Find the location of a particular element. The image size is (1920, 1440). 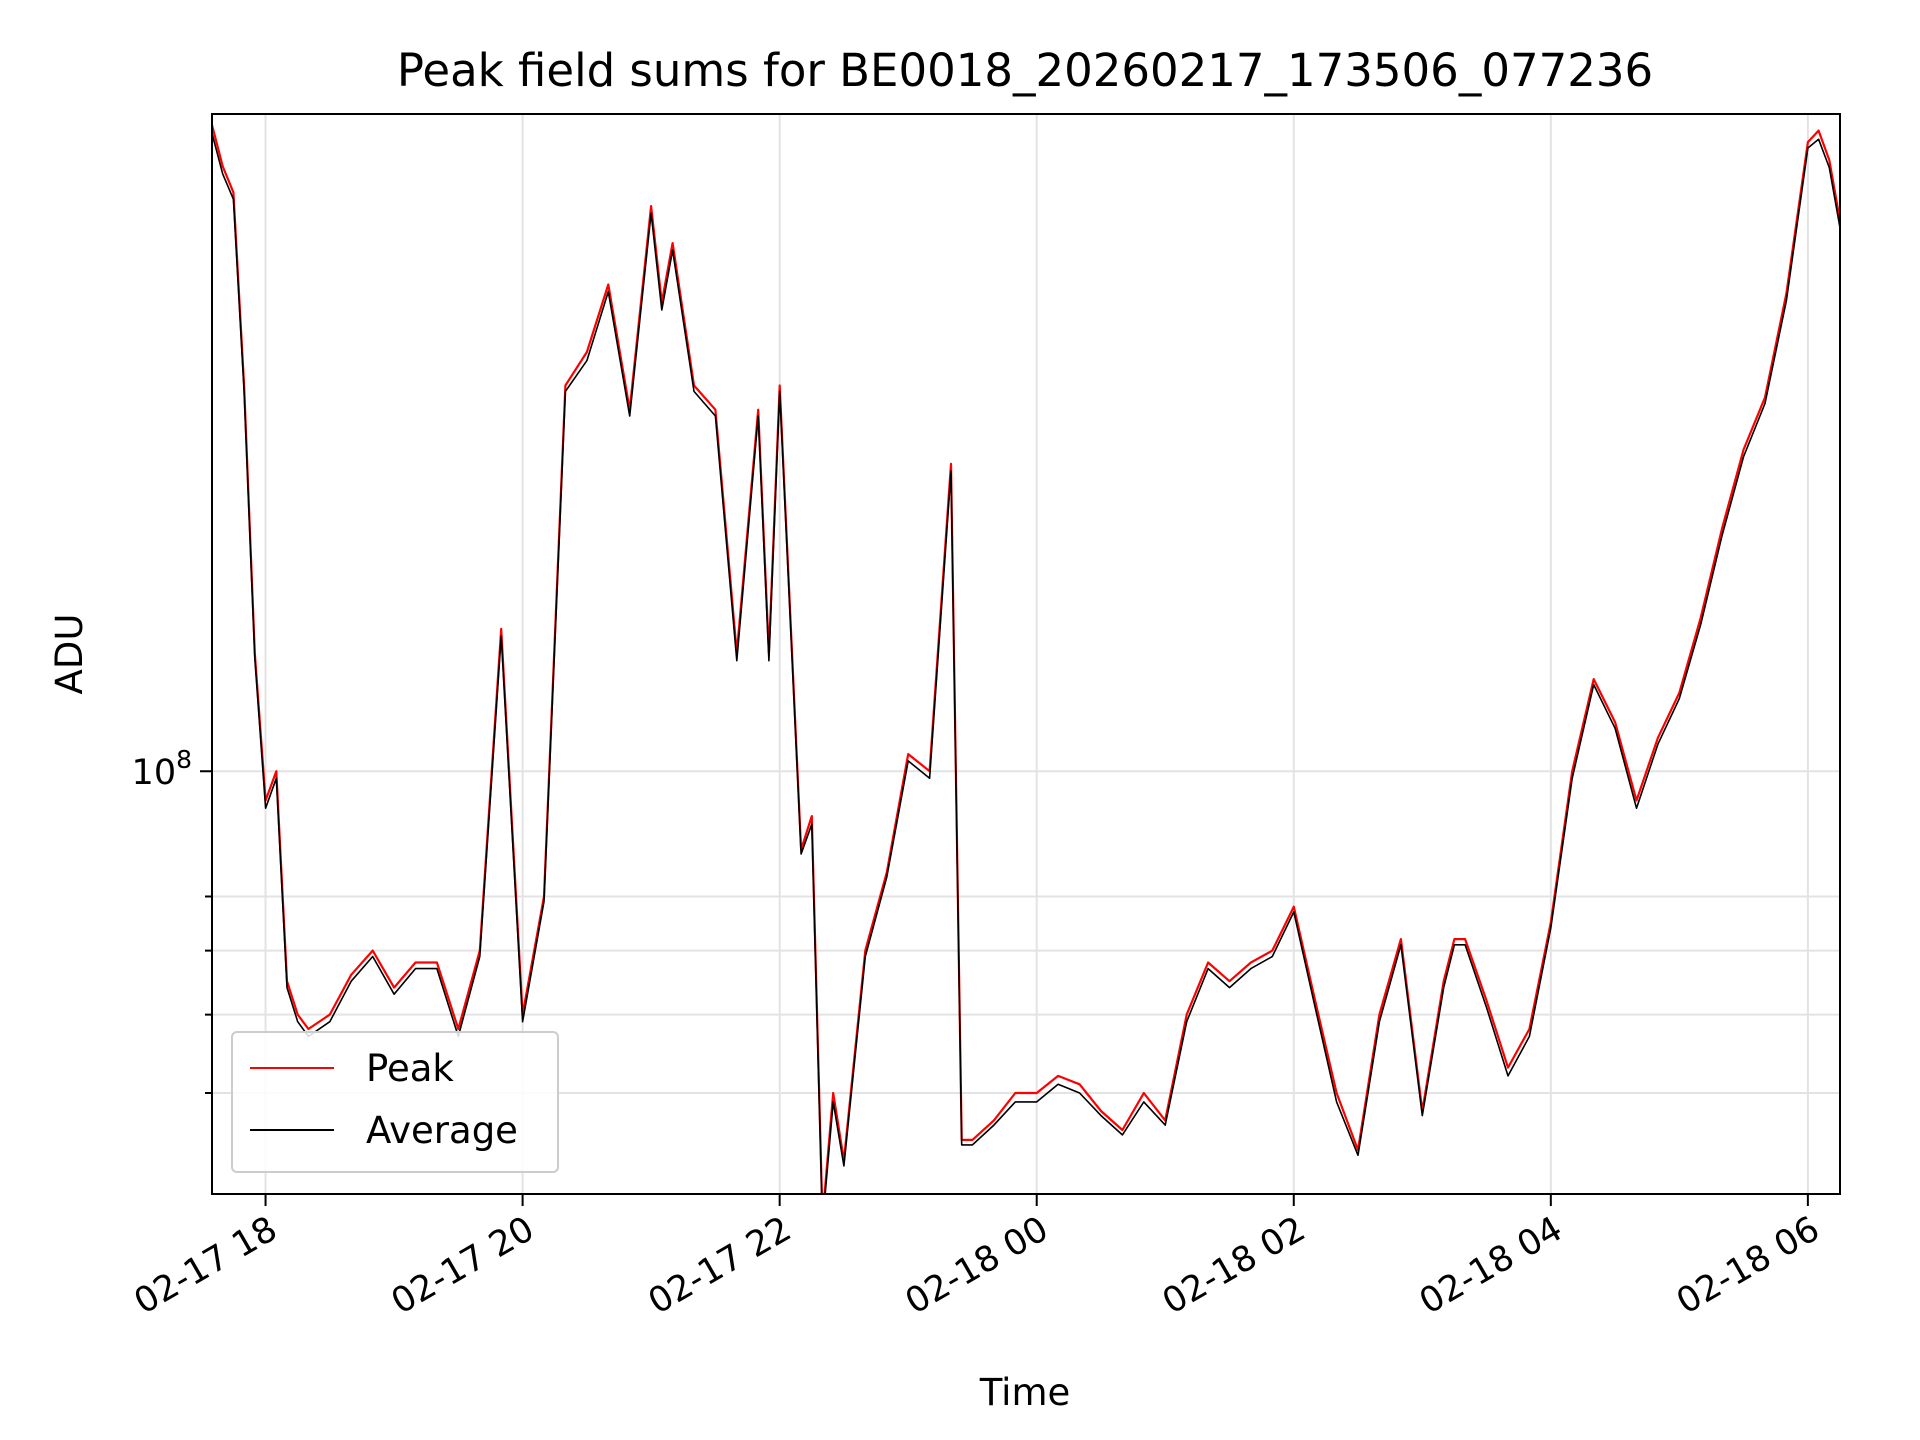

legend-label: Average is located at coordinates (442, 1130).